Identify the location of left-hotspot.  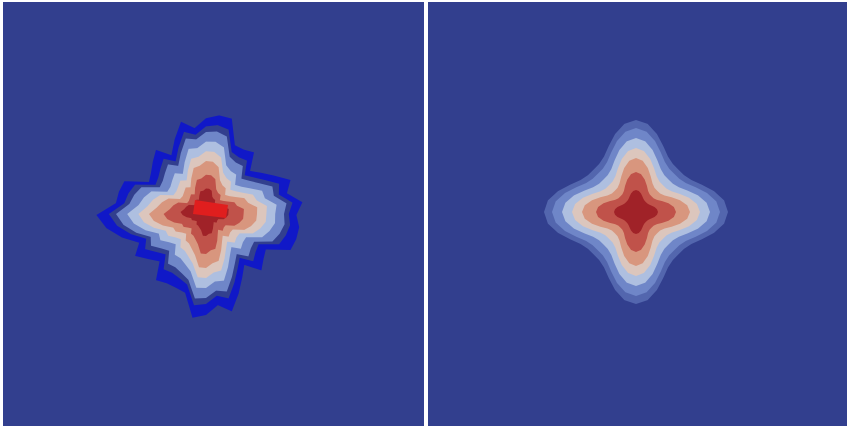
(210, 209).